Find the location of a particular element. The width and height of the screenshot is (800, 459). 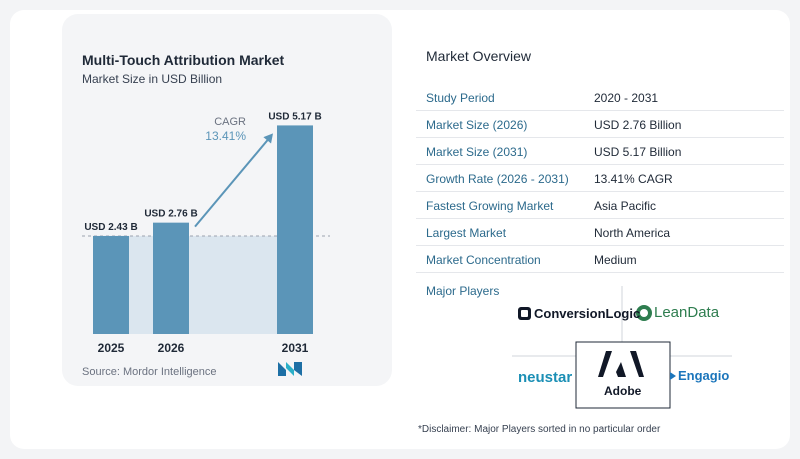

overview-value: 13.41% CAGR is located at coordinates (633, 179).